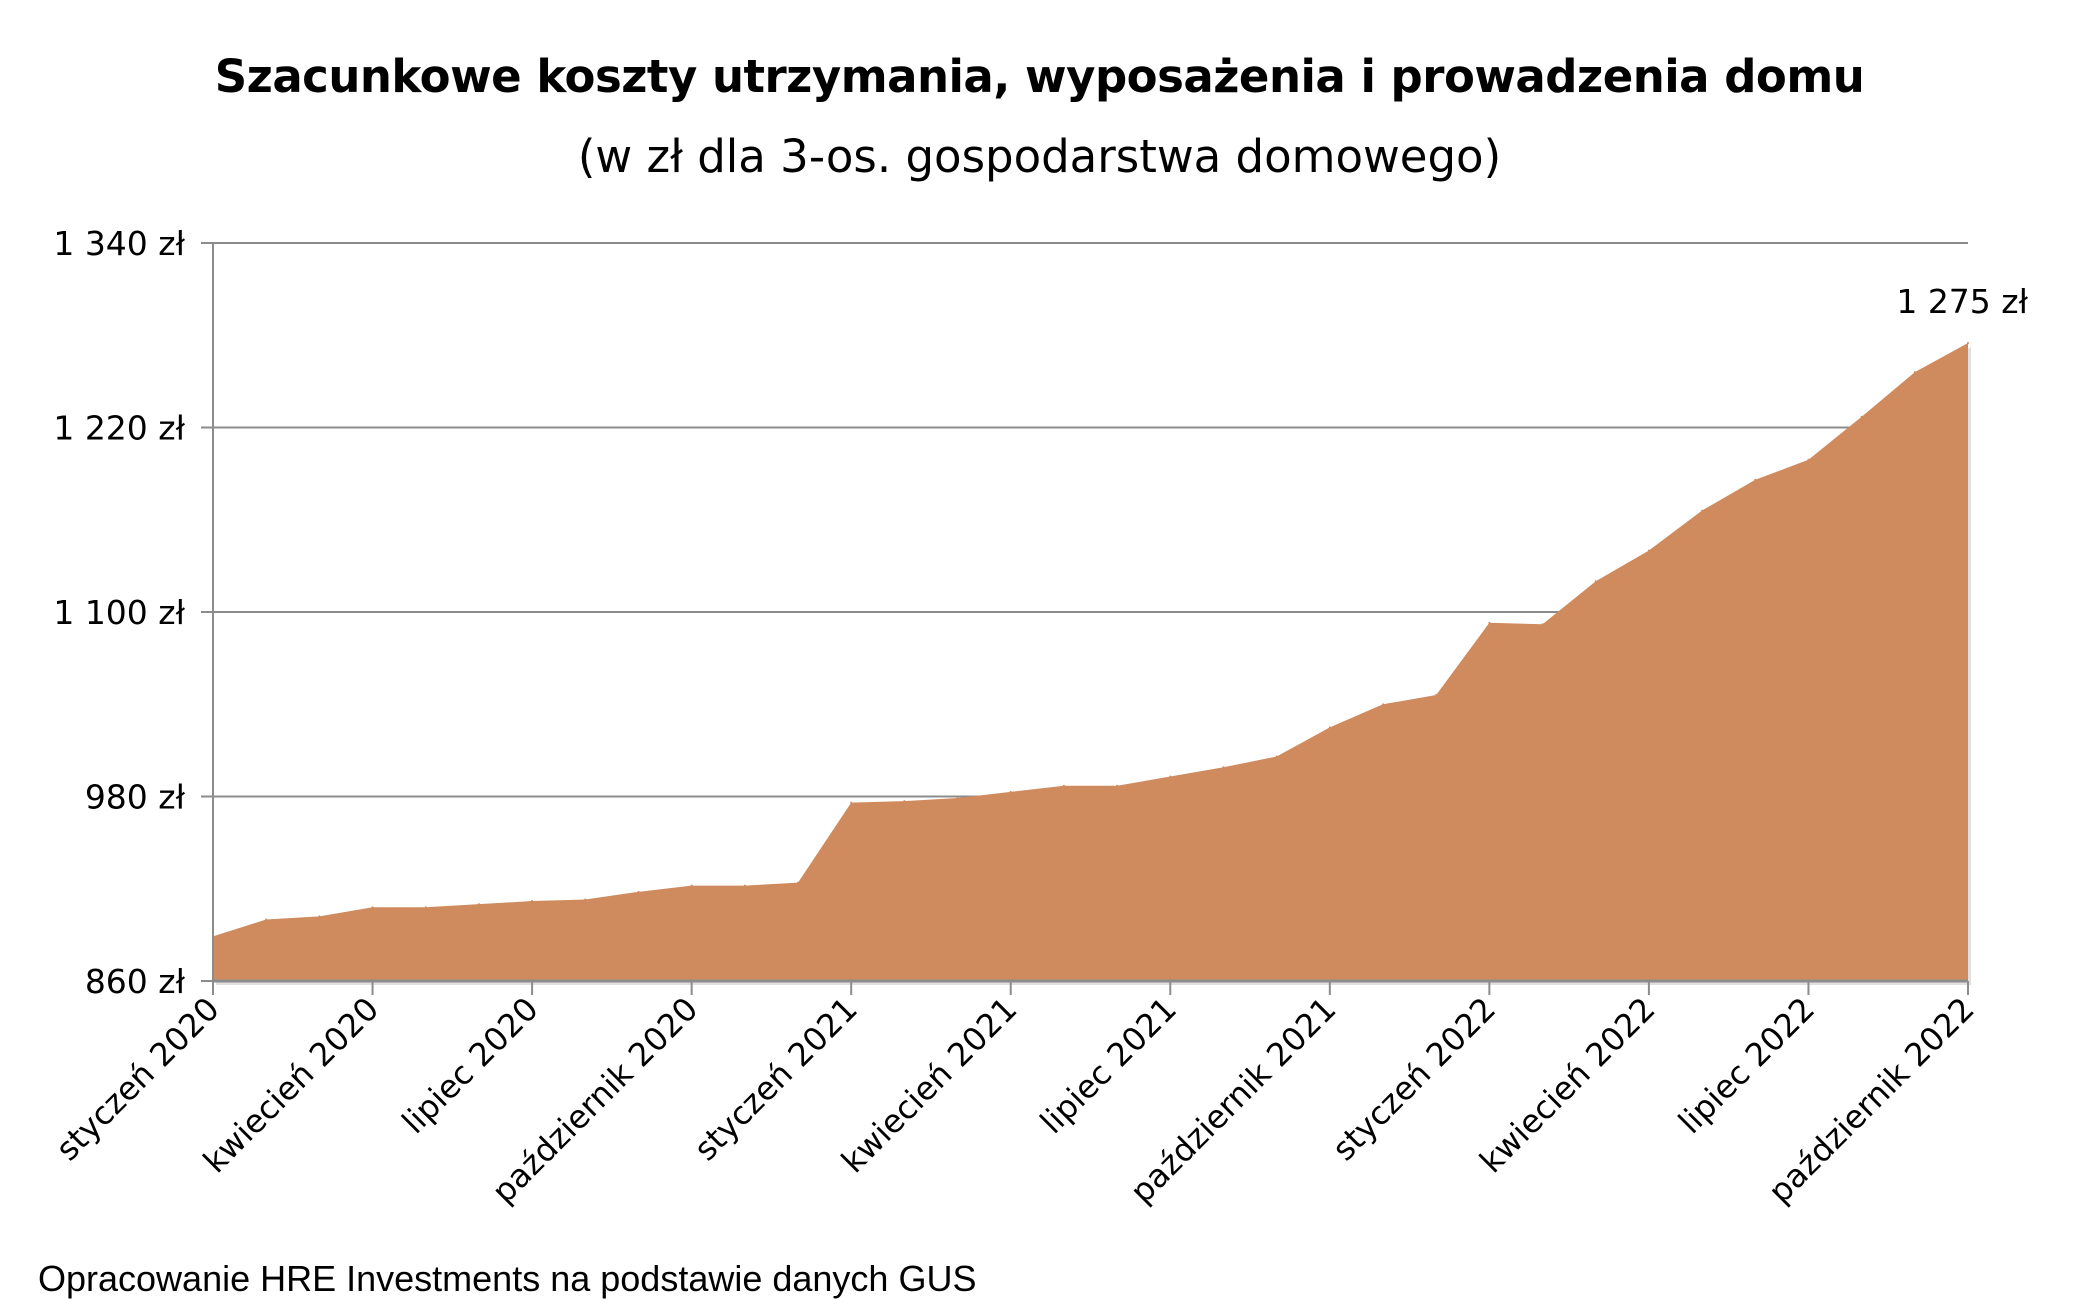 This screenshot has width=2079, height=1310. What do you see at coordinates (137, 1079) in the screenshot?
I see `x-tick-label: styczeń 2020` at bounding box center [137, 1079].